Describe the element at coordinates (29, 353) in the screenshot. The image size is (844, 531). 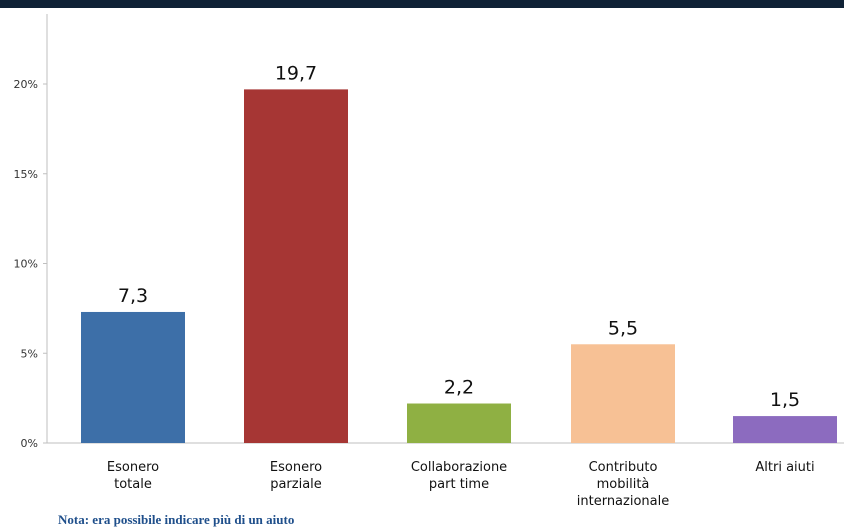
I see `y-tick-label: 5%` at that location.